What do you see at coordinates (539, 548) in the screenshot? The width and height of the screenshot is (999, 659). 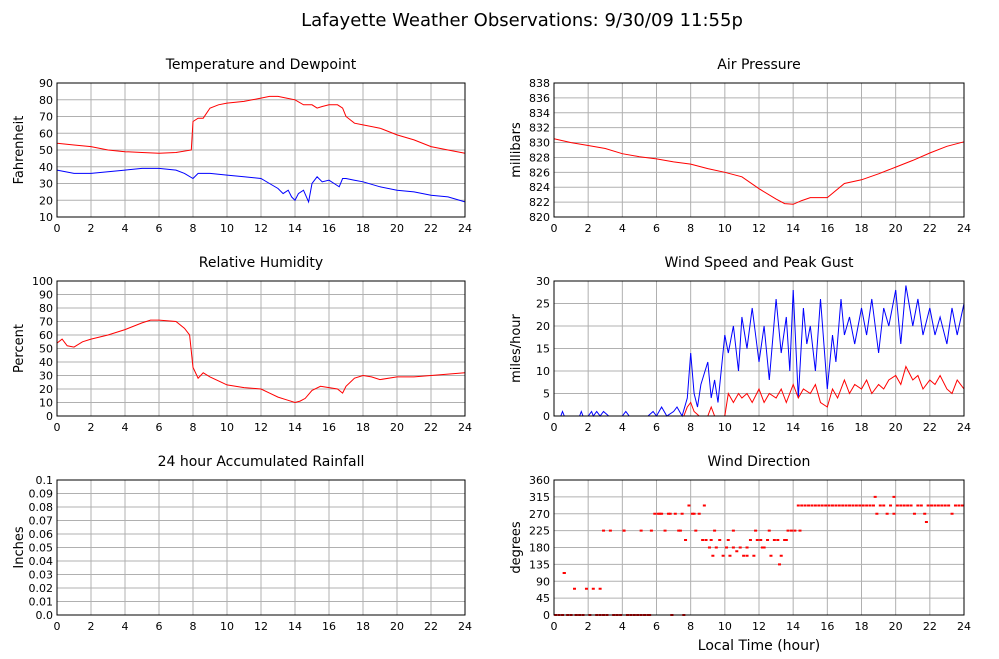 I see `y-tick-label: 180` at bounding box center [539, 548].